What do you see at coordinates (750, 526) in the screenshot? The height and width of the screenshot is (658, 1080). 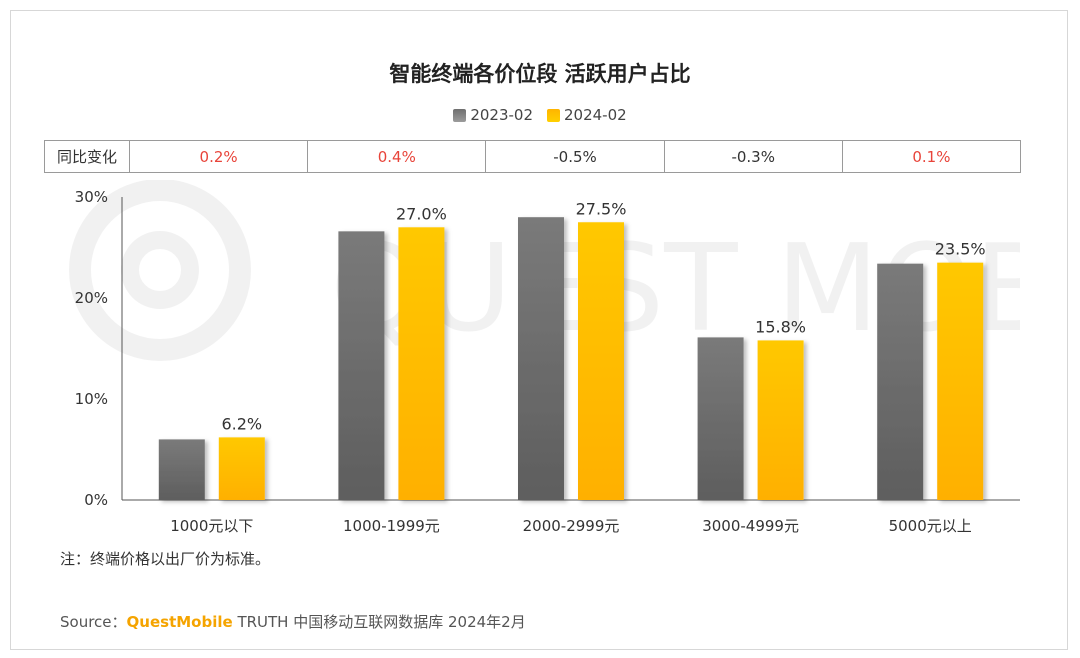 I see `x-tick-label: 3000-4999元` at bounding box center [750, 526].